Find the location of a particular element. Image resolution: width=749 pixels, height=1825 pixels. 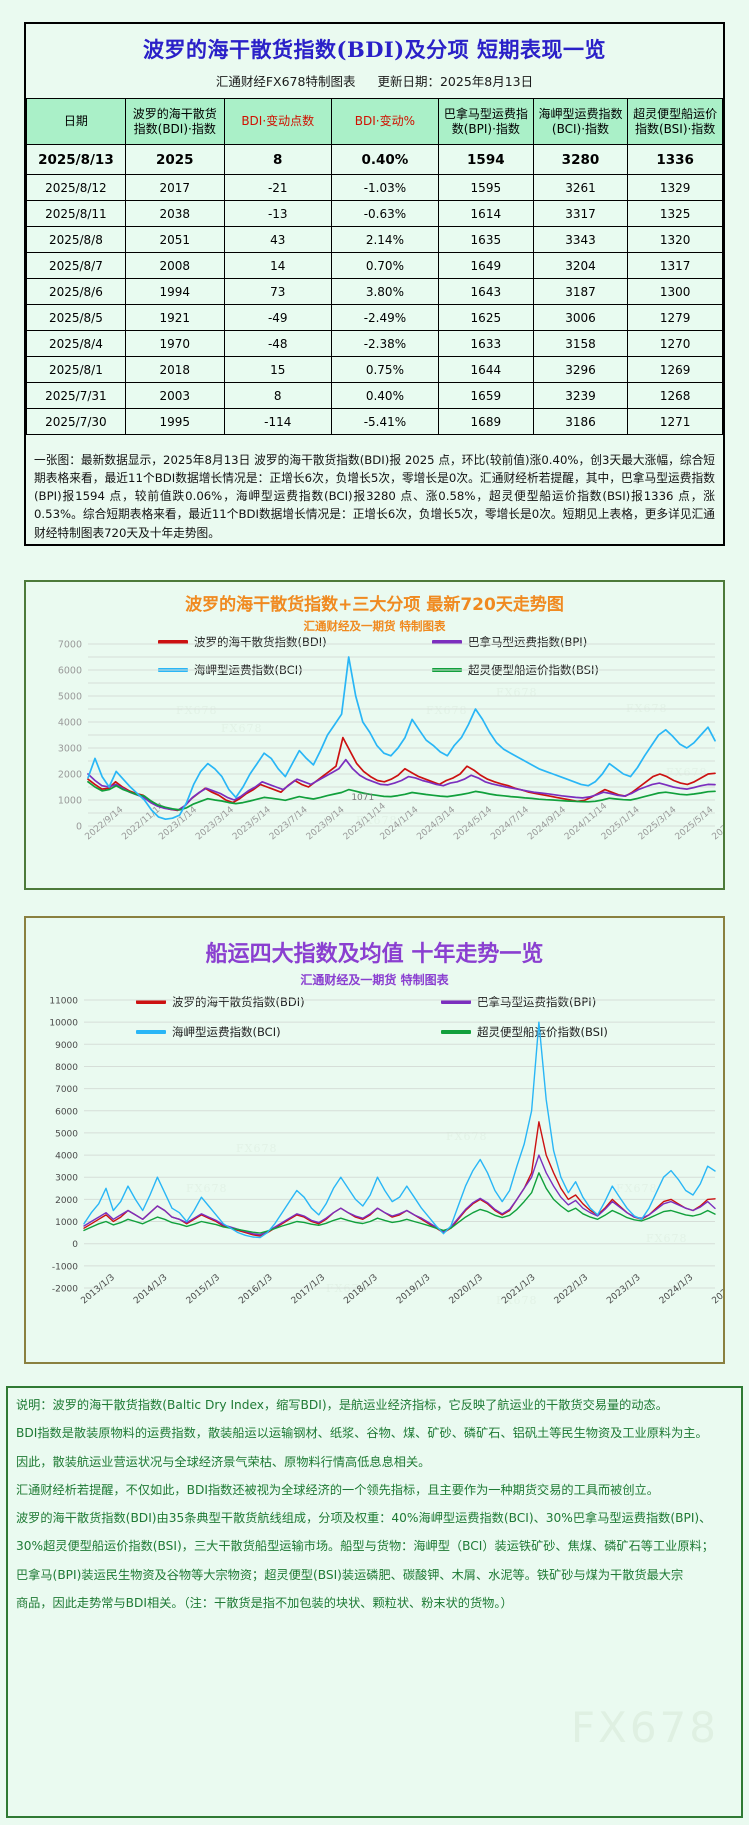

svg-text: 2019/1/3 is located at coordinates (413, 1290).